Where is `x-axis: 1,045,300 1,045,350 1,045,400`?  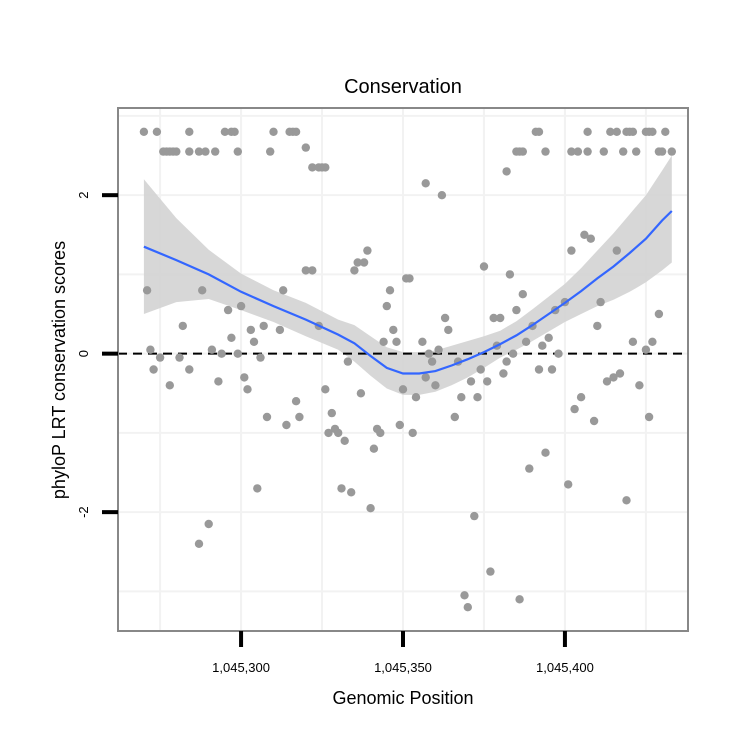 x-axis: 1,045,300 1,045,350 1,045,400 is located at coordinates (403, 653).